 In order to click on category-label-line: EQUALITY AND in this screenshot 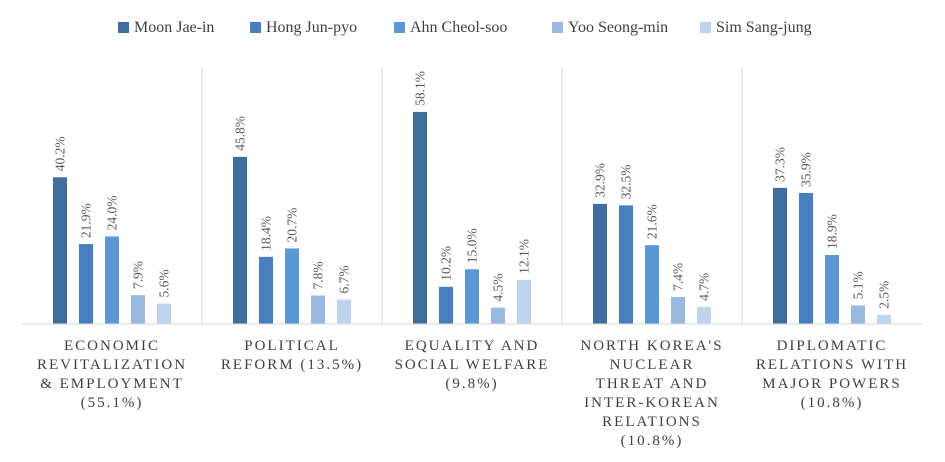, I will do `click(472, 346)`.